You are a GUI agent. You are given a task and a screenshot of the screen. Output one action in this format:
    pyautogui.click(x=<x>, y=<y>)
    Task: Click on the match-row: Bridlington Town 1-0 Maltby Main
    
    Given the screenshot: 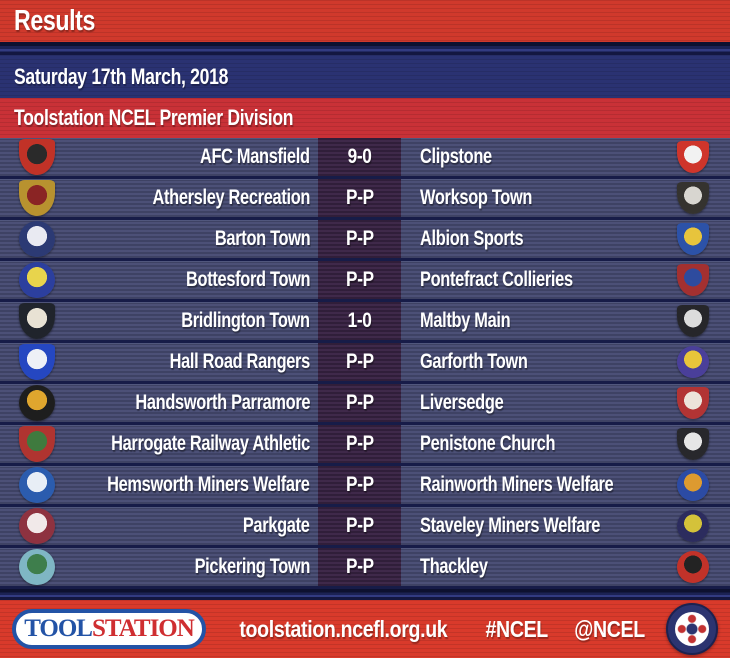 What is the action you would take?
    pyautogui.click(x=365, y=322)
    